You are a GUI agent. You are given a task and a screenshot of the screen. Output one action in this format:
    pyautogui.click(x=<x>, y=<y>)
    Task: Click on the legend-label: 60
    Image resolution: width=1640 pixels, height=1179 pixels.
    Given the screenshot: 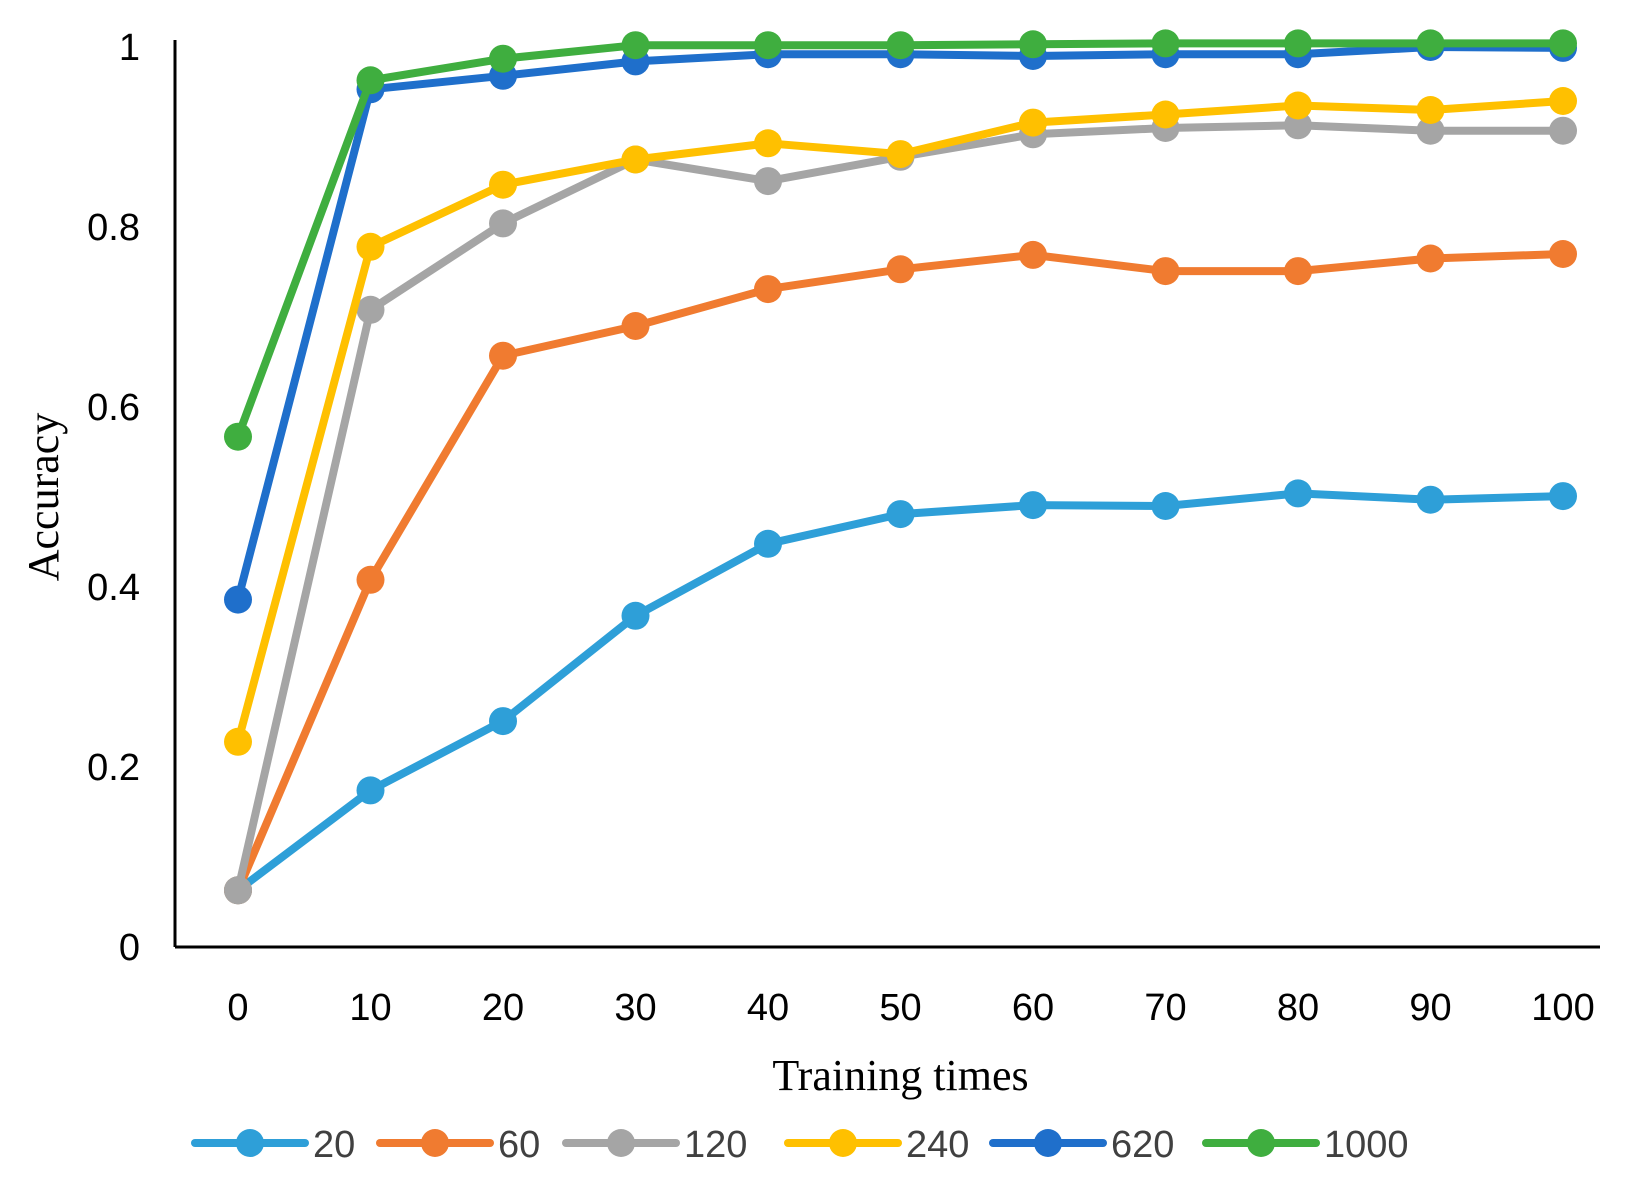 What is the action you would take?
    pyautogui.click(x=519, y=1145)
    